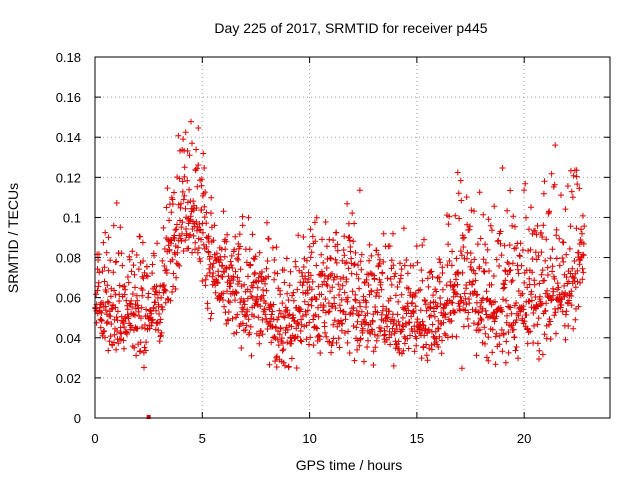  I want to click on outlier-point, so click(148, 417).